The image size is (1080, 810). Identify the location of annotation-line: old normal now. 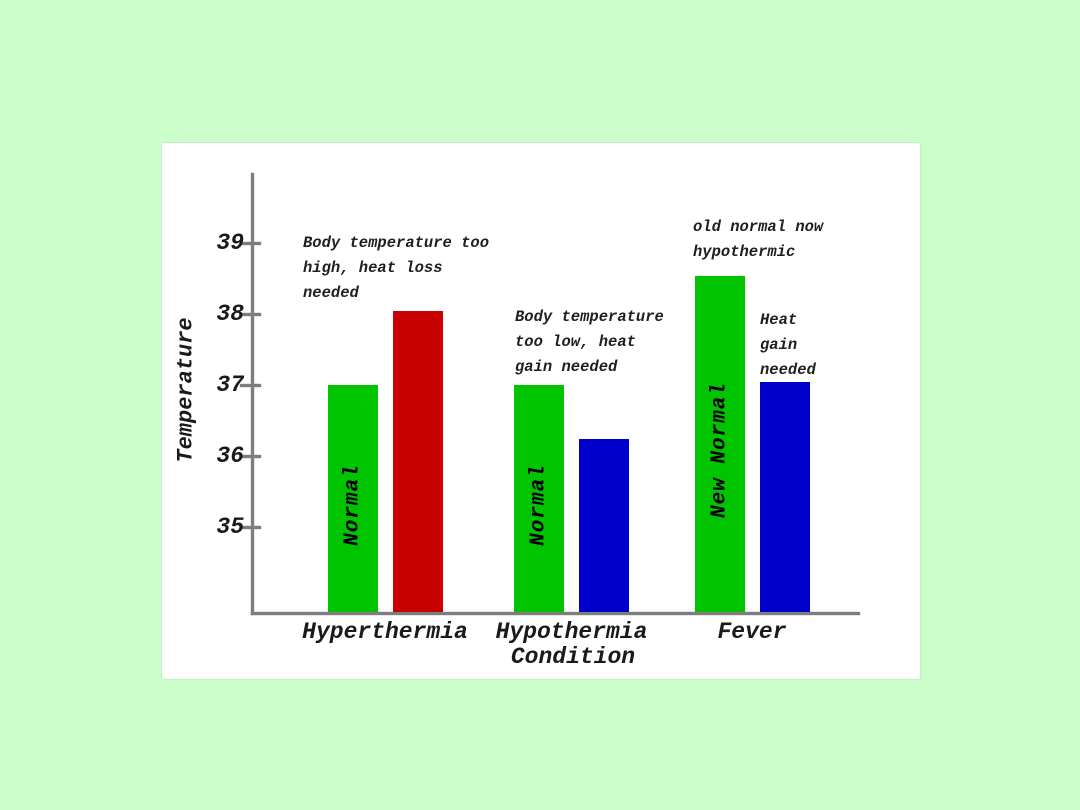
(758, 227).